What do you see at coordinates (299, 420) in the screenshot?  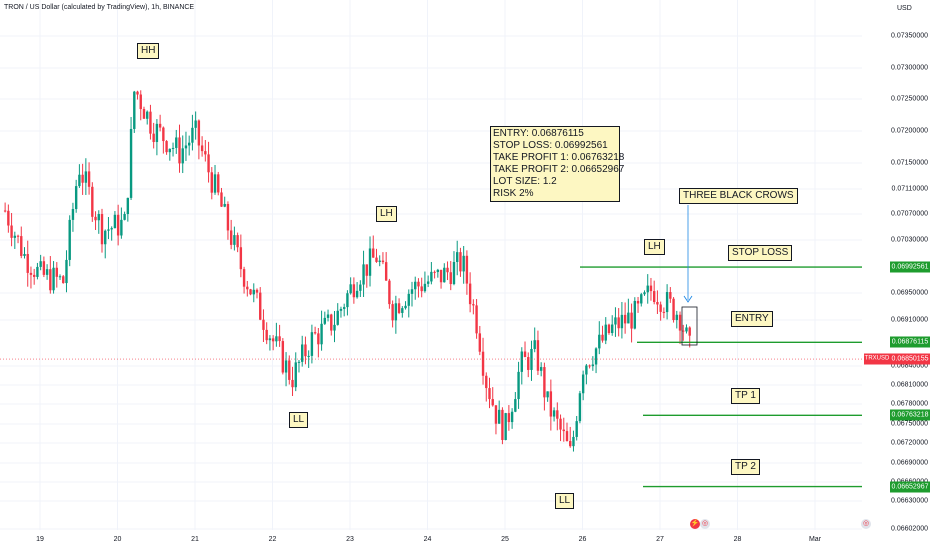 I see `annotation-ll-1: LL` at bounding box center [299, 420].